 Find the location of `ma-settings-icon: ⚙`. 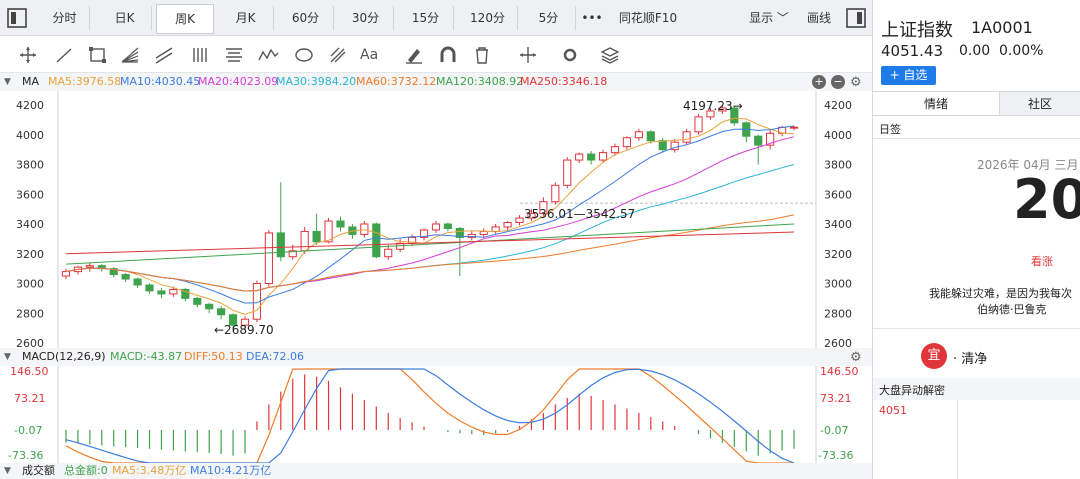

ma-settings-icon: ⚙ is located at coordinates (856, 82).